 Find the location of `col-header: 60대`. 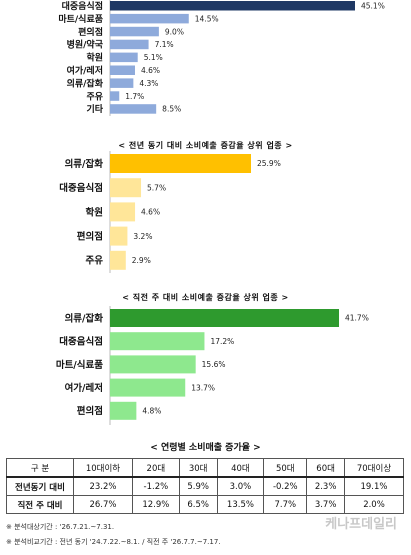

col-header: 60대 is located at coordinates (325, 468).